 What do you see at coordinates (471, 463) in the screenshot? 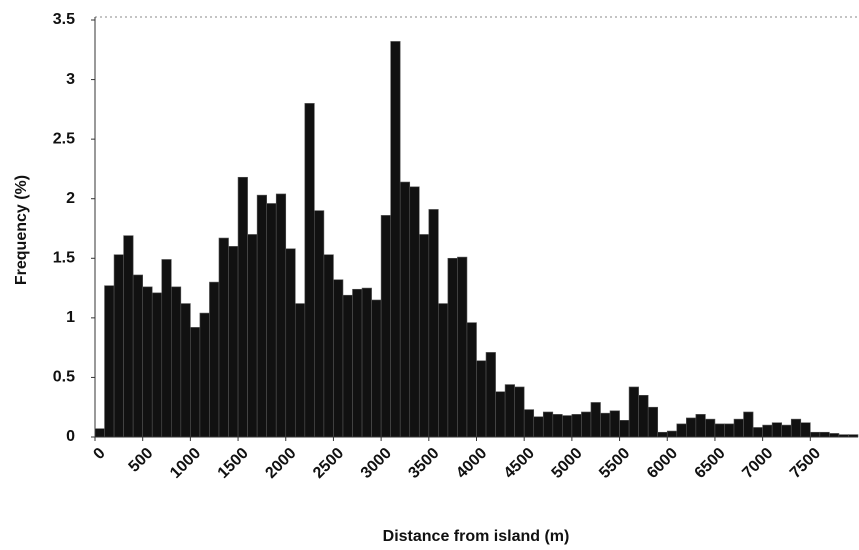
I see `x-tick-label: 4000` at bounding box center [471, 463].